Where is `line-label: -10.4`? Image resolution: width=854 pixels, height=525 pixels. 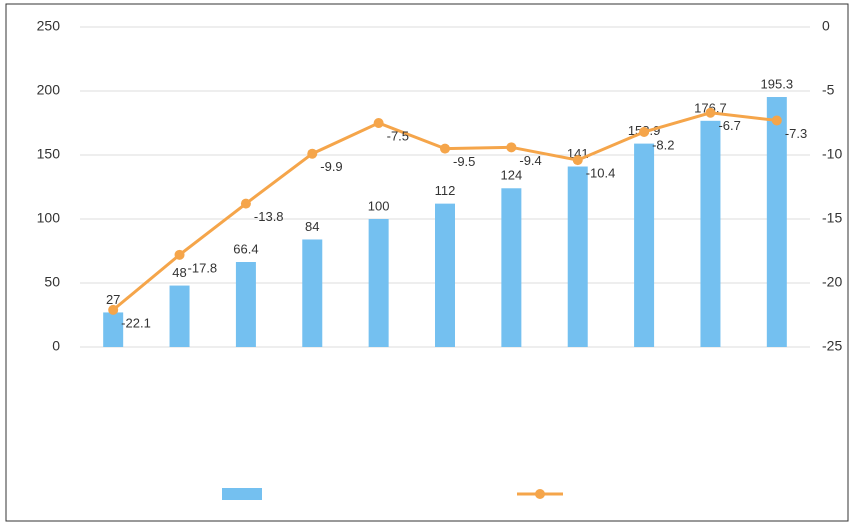
line-label: -10.4 is located at coordinates (601, 173).